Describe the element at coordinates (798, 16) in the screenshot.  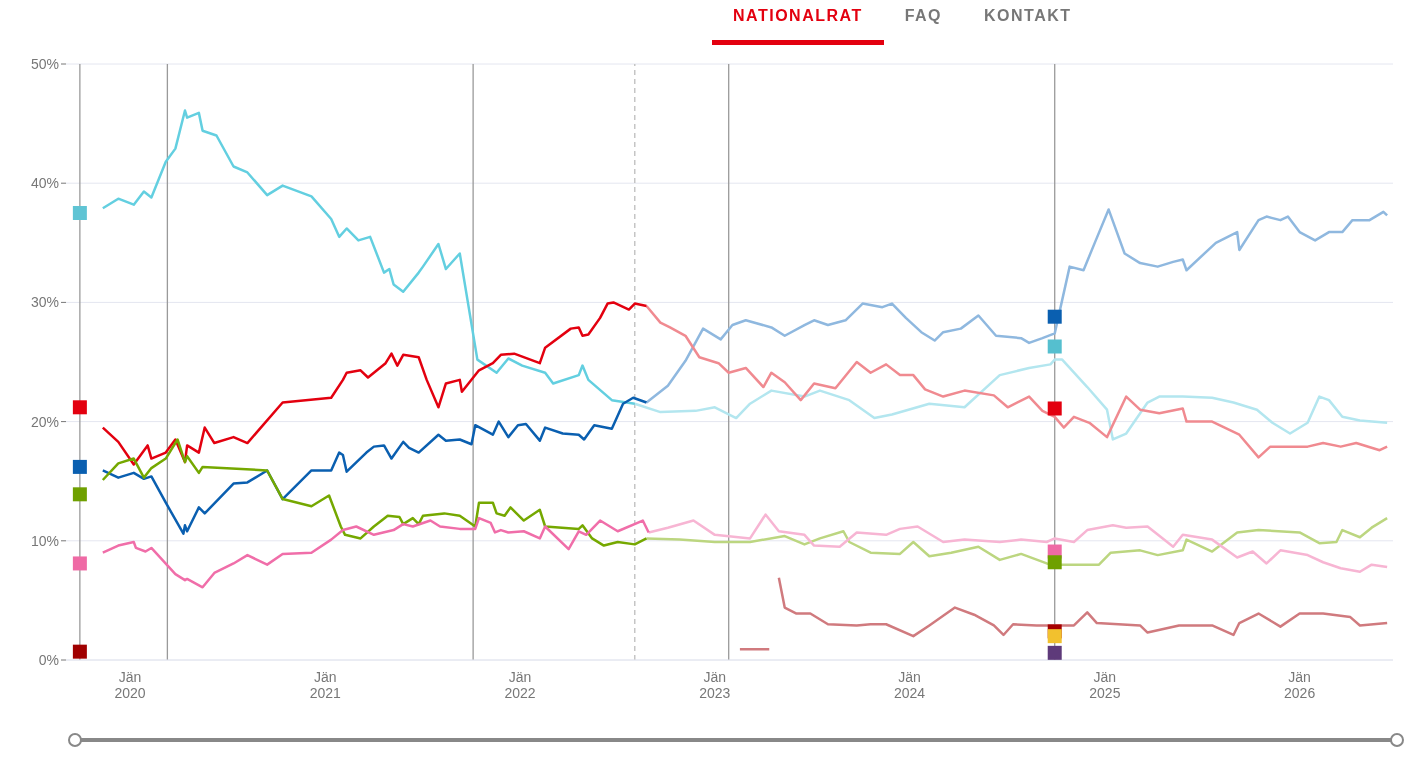
I see `text: NATIONALRAT` at that location.